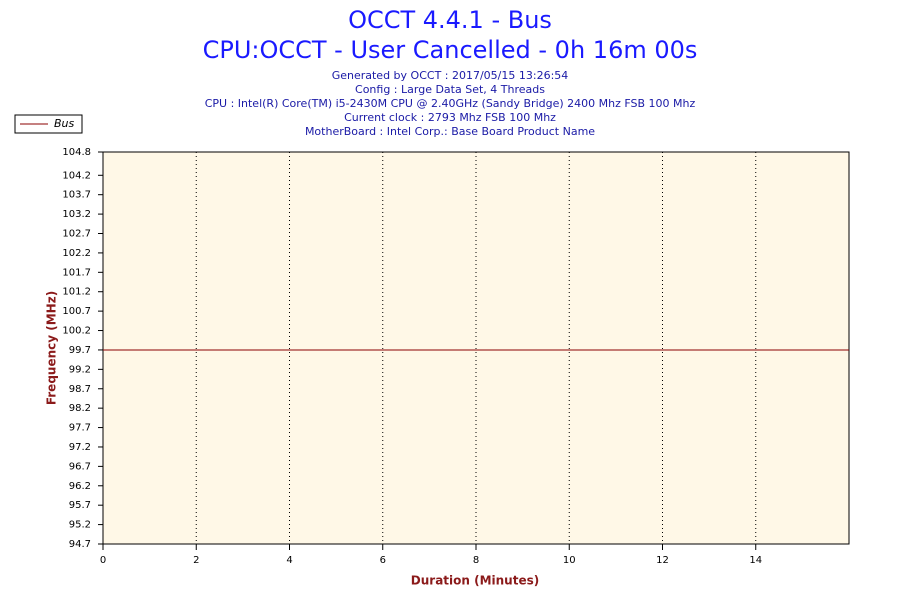 The height and width of the screenshot is (600, 900). What do you see at coordinates (103, 560) in the screenshot?
I see `x-tick-label: 0` at bounding box center [103, 560].